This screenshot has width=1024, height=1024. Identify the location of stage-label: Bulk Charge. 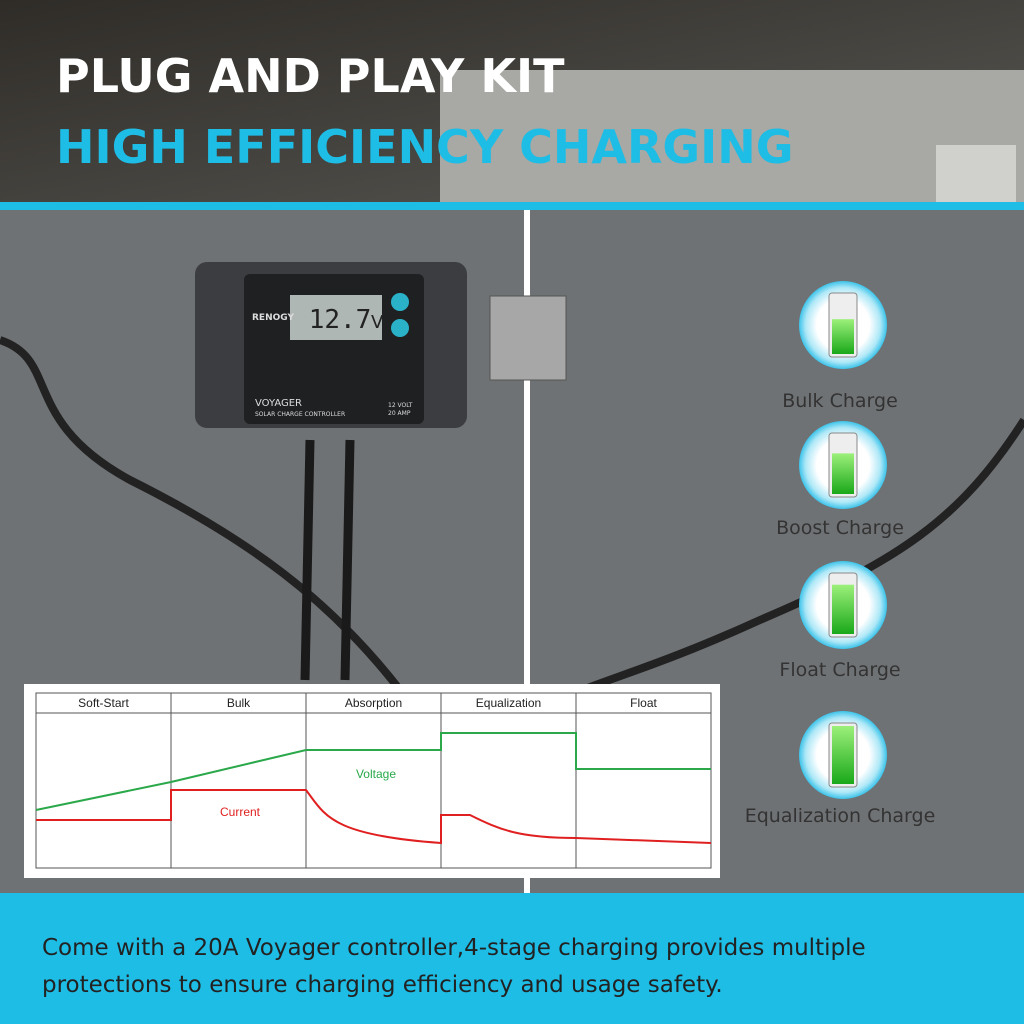
(840, 401).